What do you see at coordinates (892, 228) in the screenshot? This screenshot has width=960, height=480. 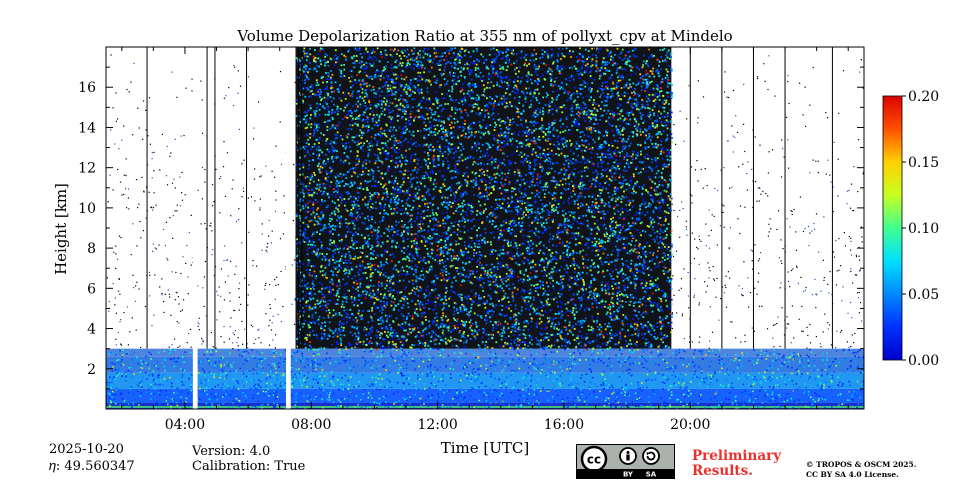 I see `colorbar` at bounding box center [892, 228].